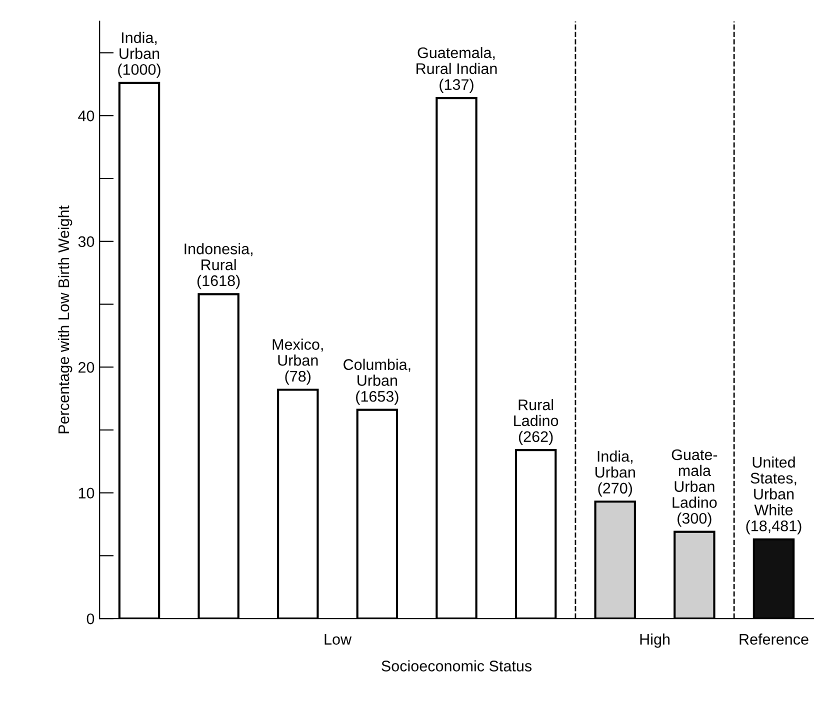  I want to click on x-tick-label: Columbia, Urban (1653), so click(377, 381).